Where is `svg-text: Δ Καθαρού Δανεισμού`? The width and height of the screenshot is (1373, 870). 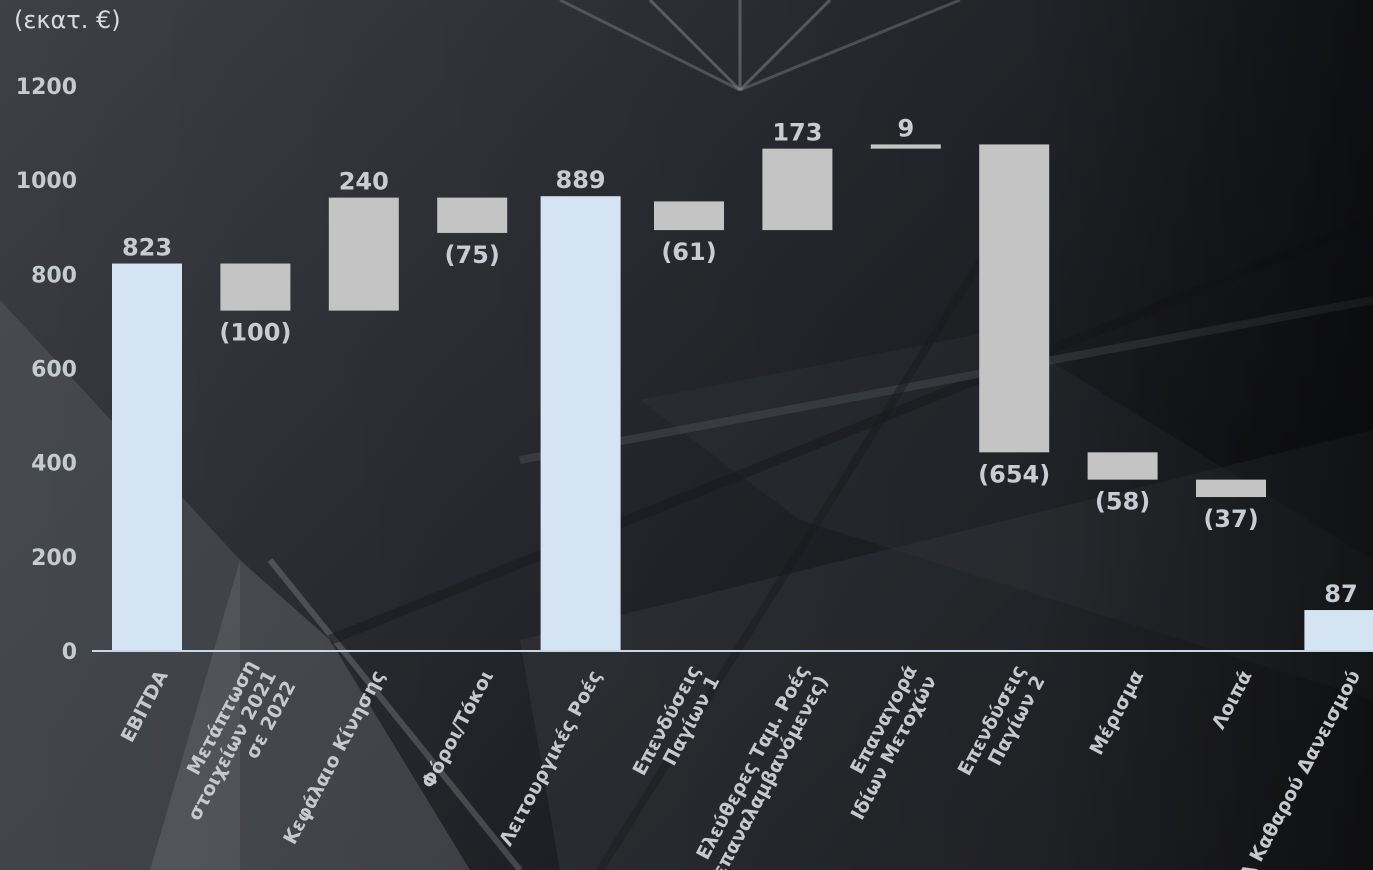
svg-text: Δ Καθαρού Δανεισμού is located at coordinates (1301, 768).